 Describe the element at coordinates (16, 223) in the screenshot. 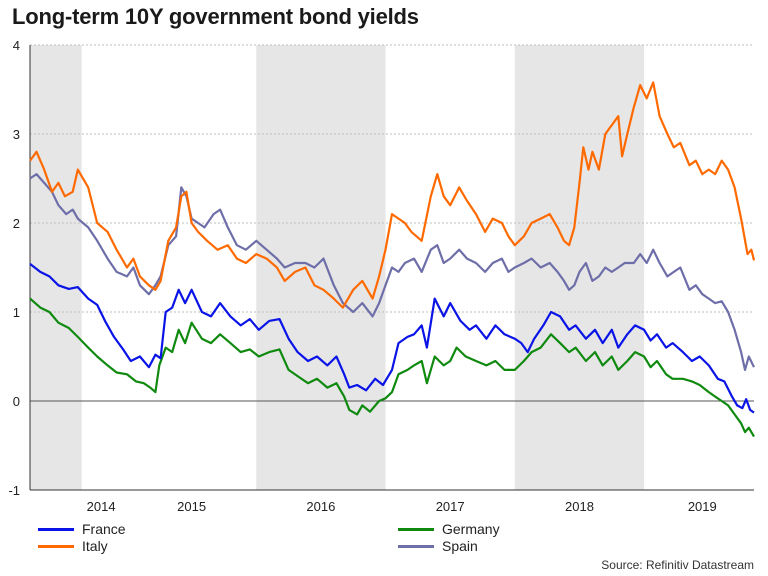

I see `y-tick-label-2: 2` at that location.